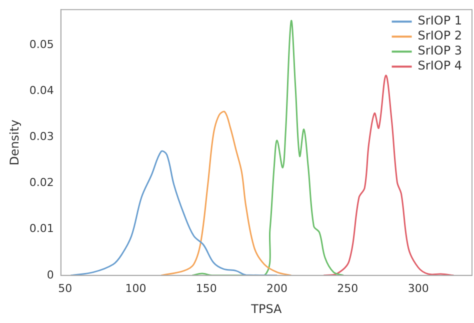 The height and width of the screenshot is (323, 474). I want to click on legend-label: SrIOP 3, so click(440, 51).